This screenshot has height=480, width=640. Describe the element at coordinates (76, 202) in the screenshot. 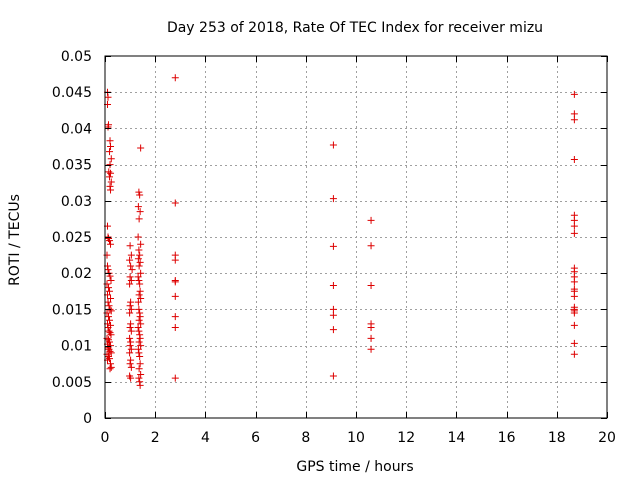

I see `y-tick-label: 0.03` at that location.